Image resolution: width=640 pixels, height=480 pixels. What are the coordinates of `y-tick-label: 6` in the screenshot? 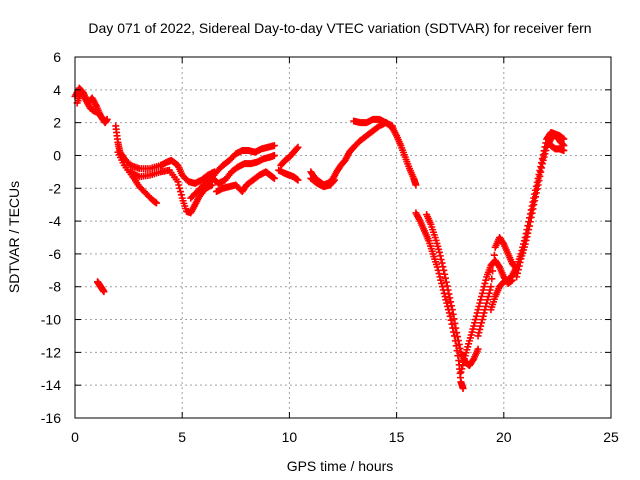 It's located at (57, 57).